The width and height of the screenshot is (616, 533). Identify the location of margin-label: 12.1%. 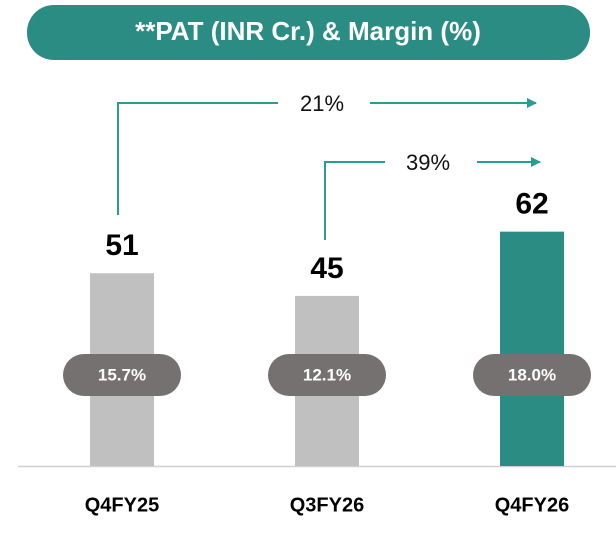
(327, 374).